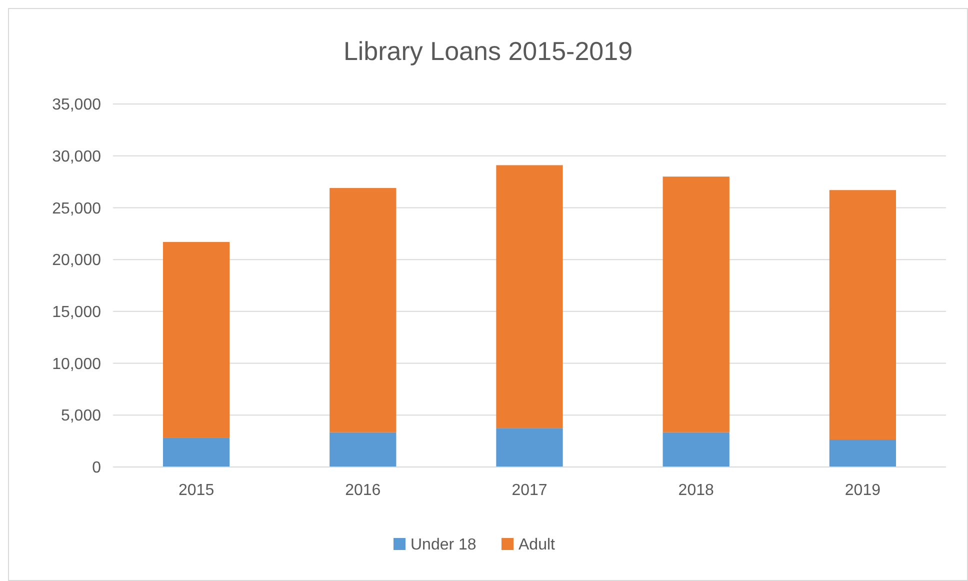  I want to click on x-tick-label: 2015, so click(196, 490).